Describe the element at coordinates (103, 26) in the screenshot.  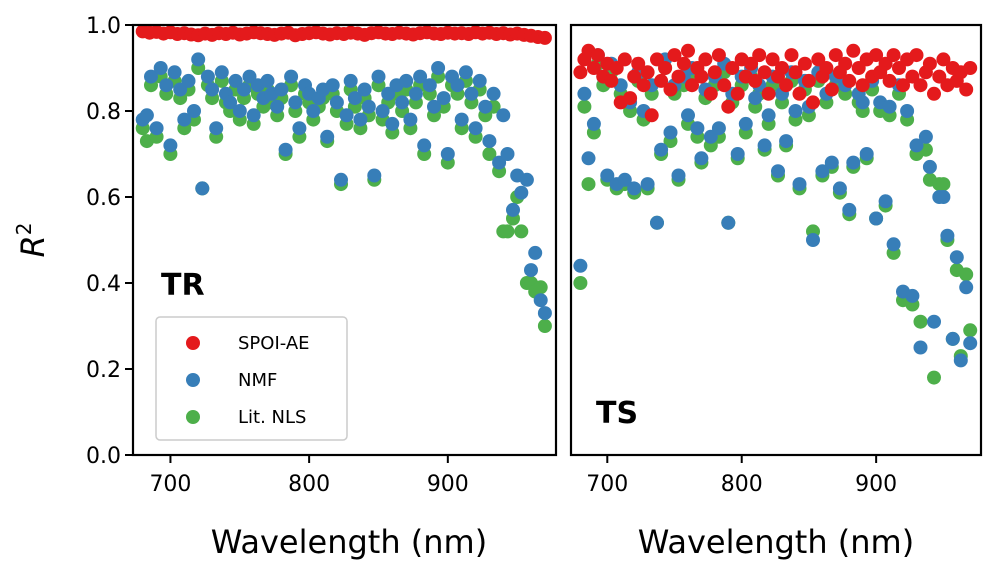
I see `y-tick-label: 1.0` at that location.